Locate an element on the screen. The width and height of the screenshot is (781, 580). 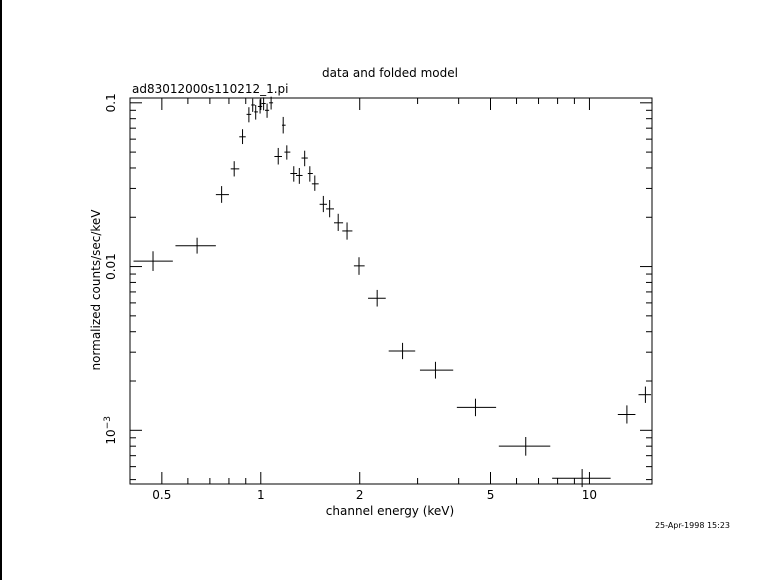
chart-title: data and folded model is located at coordinates (390, 73).